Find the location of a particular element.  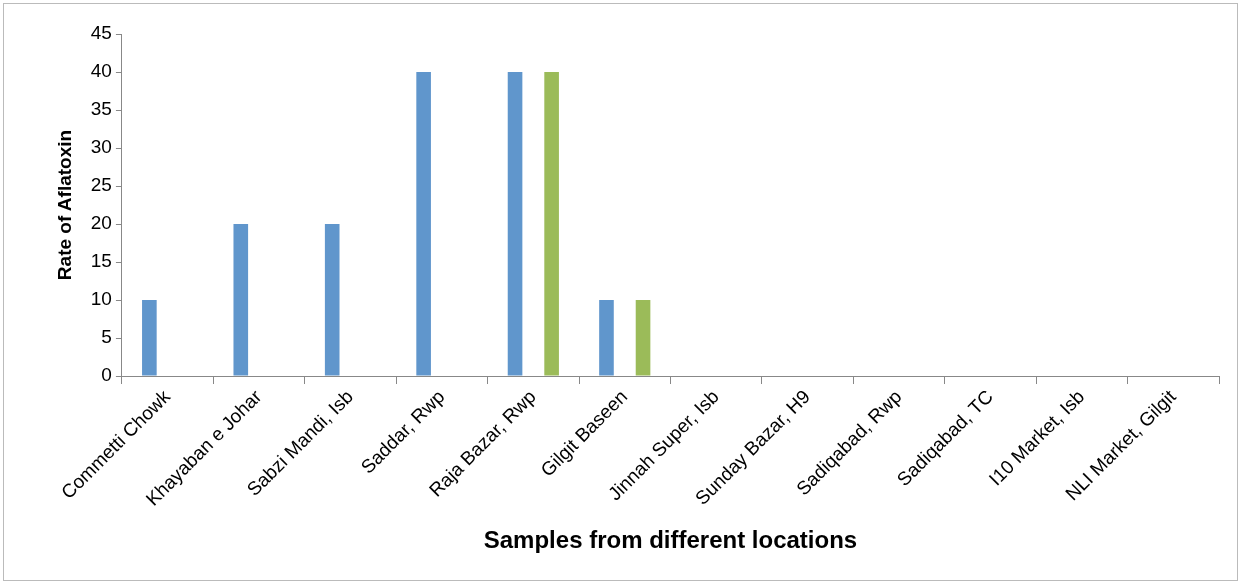

y-tick-label: 30 is located at coordinates (101, 147).